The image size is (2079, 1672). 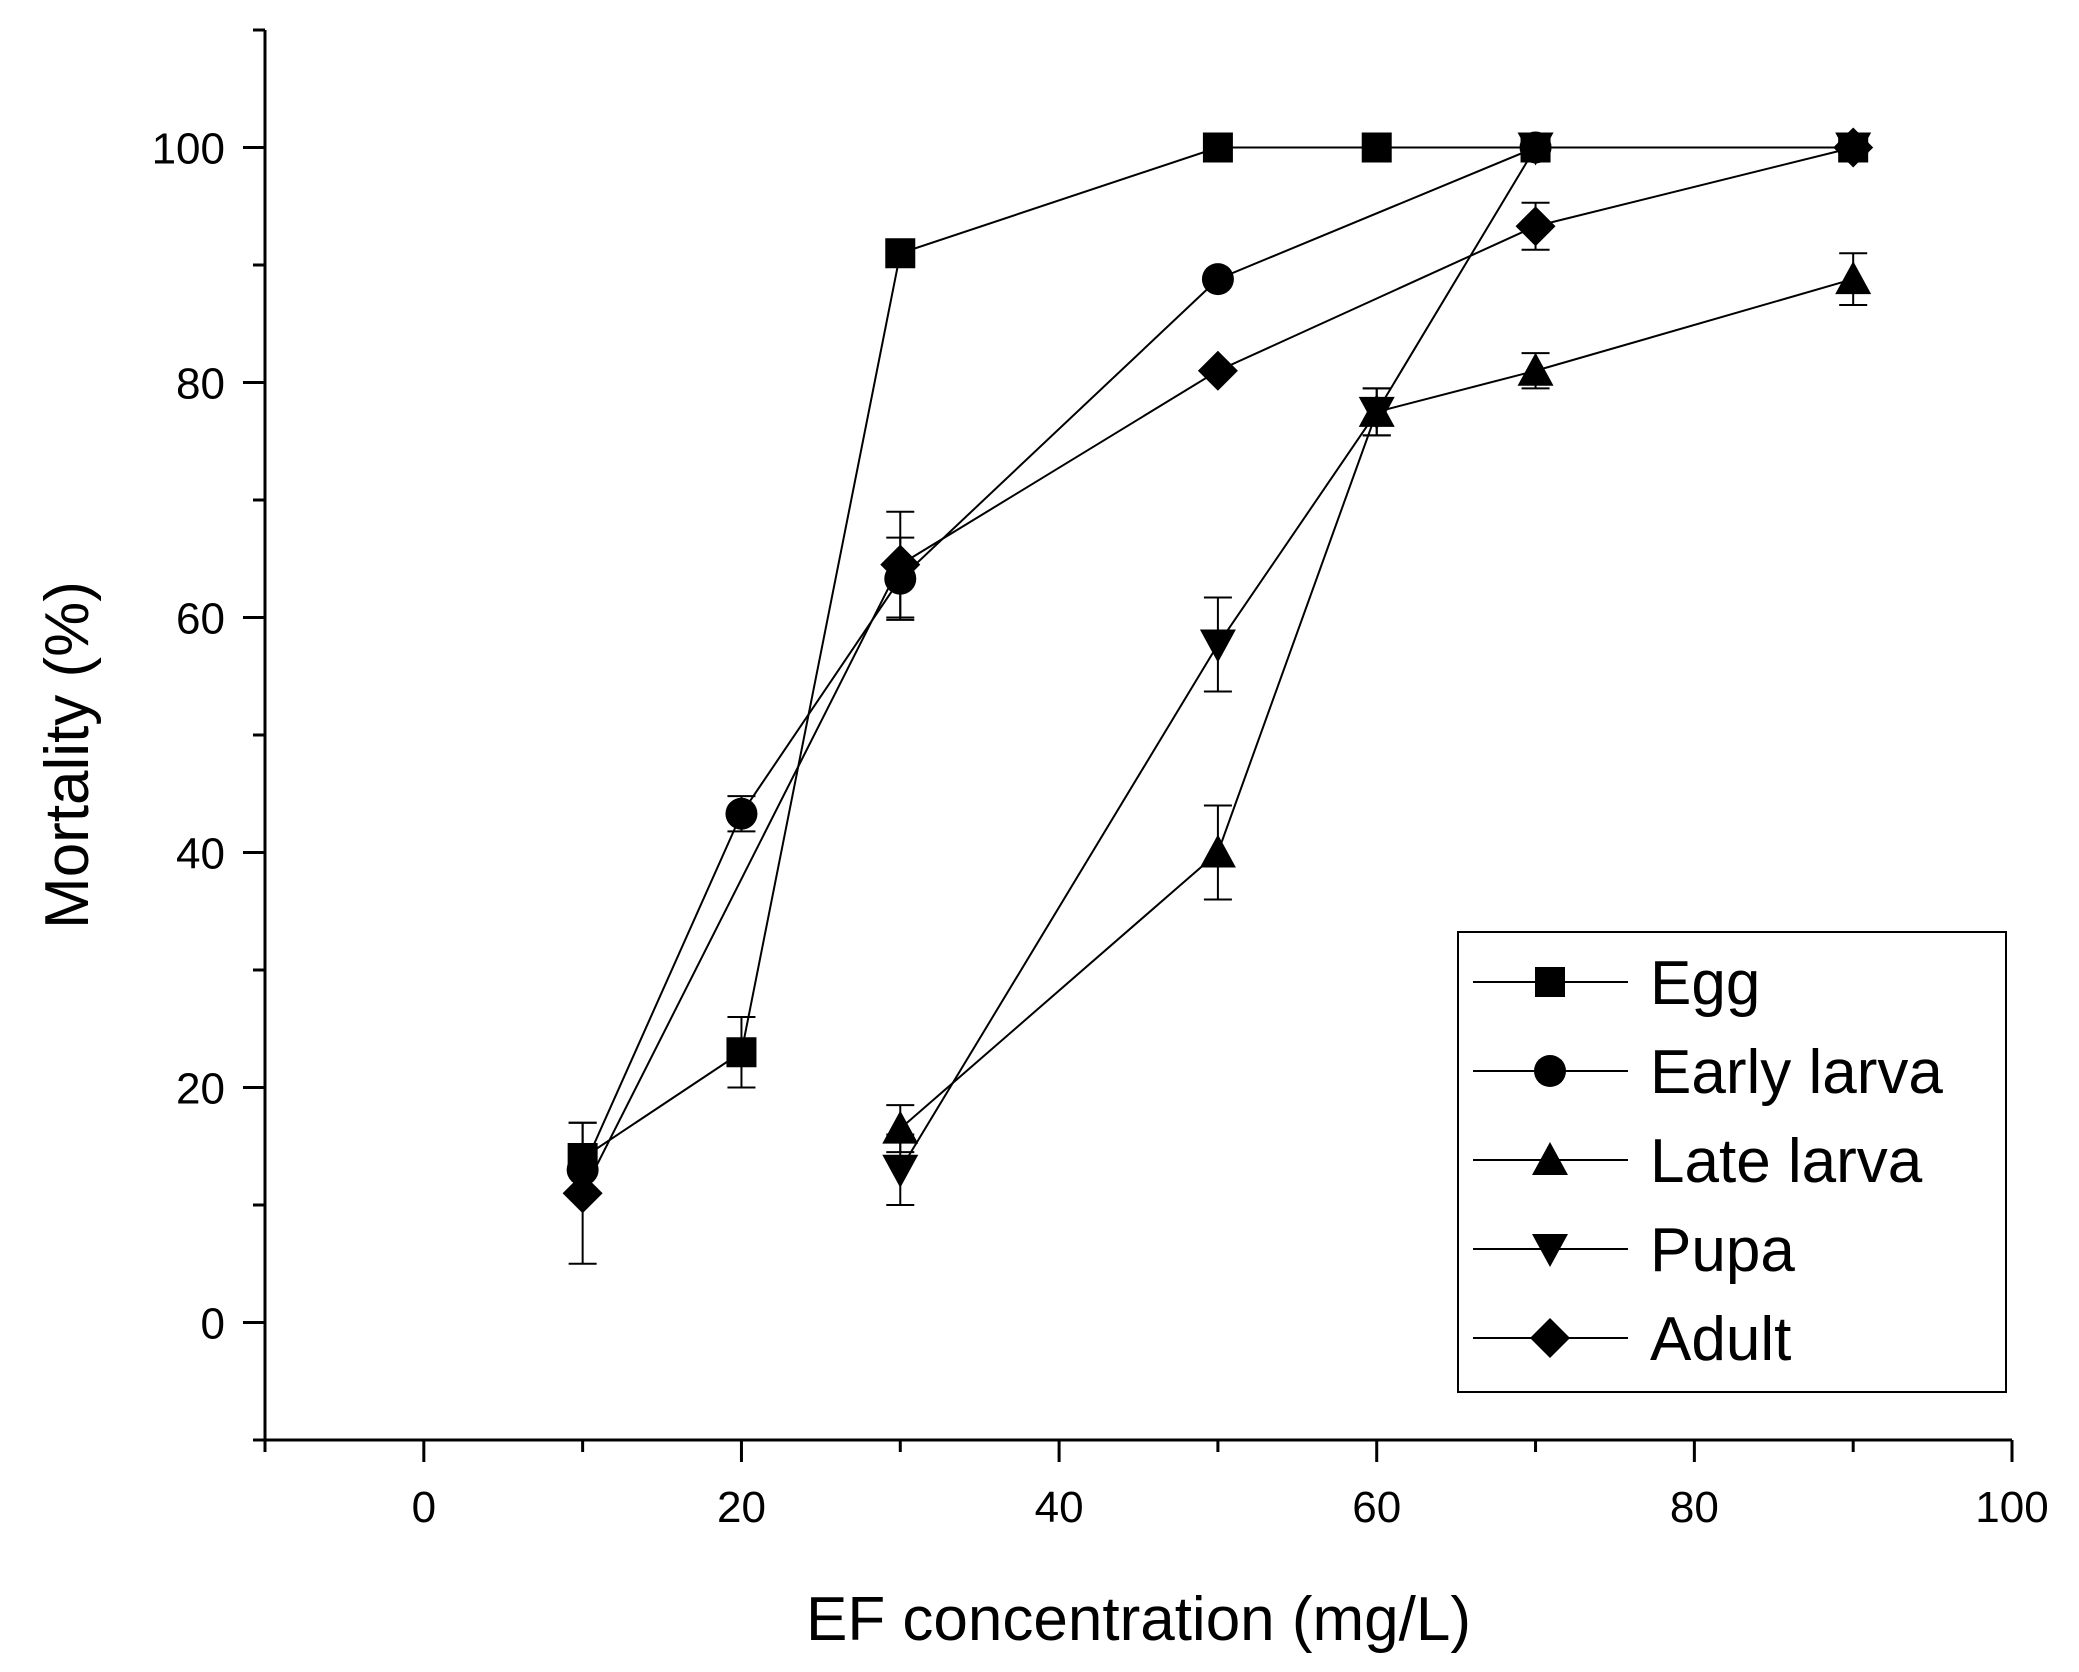 What do you see at coordinates (200, 1089) in the screenshot?
I see `y-tick-label: 20` at bounding box center [200, 1089].